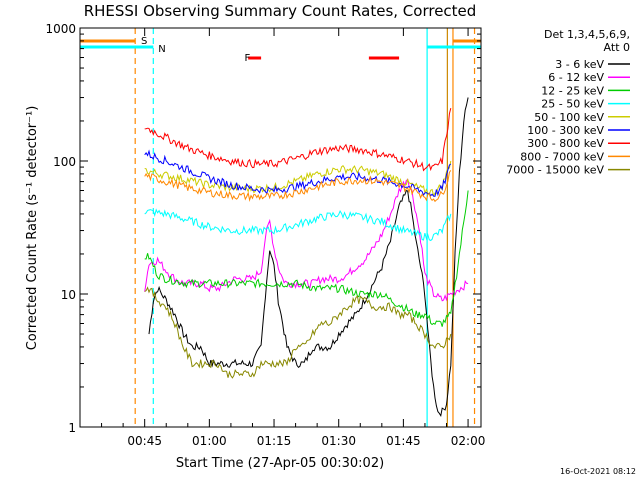 This screenshot has width=640, height=480. I want to click on x-tick-label-2: 01:15, so click(274, 441).